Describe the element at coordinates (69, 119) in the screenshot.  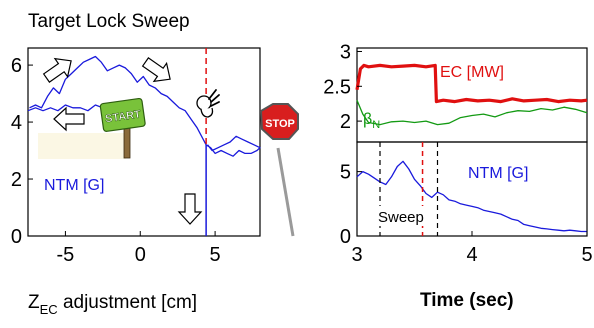
I see `arrow-left-icon` at that location.